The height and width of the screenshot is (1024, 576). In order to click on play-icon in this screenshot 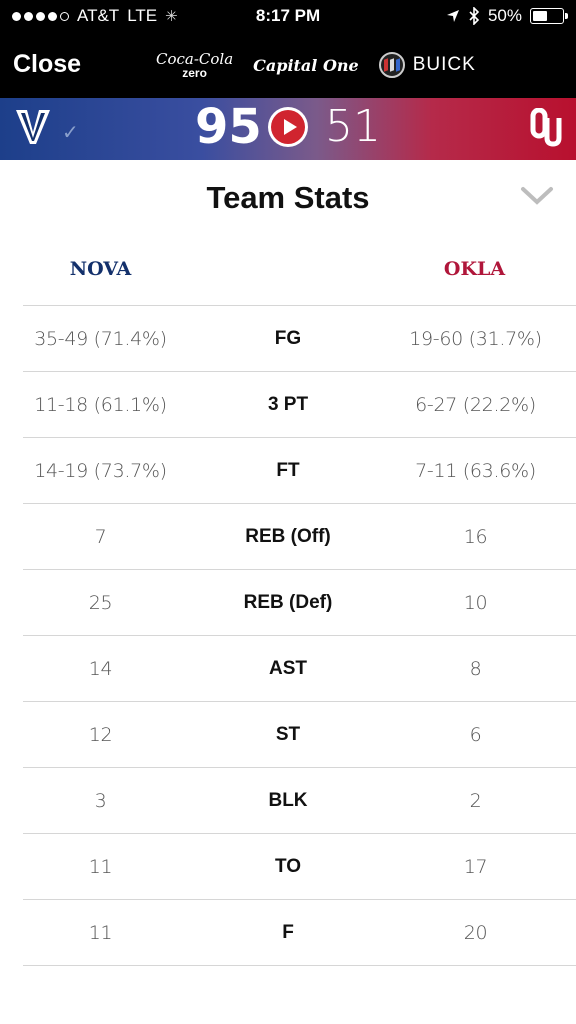, I will do `click(288, 127)`.